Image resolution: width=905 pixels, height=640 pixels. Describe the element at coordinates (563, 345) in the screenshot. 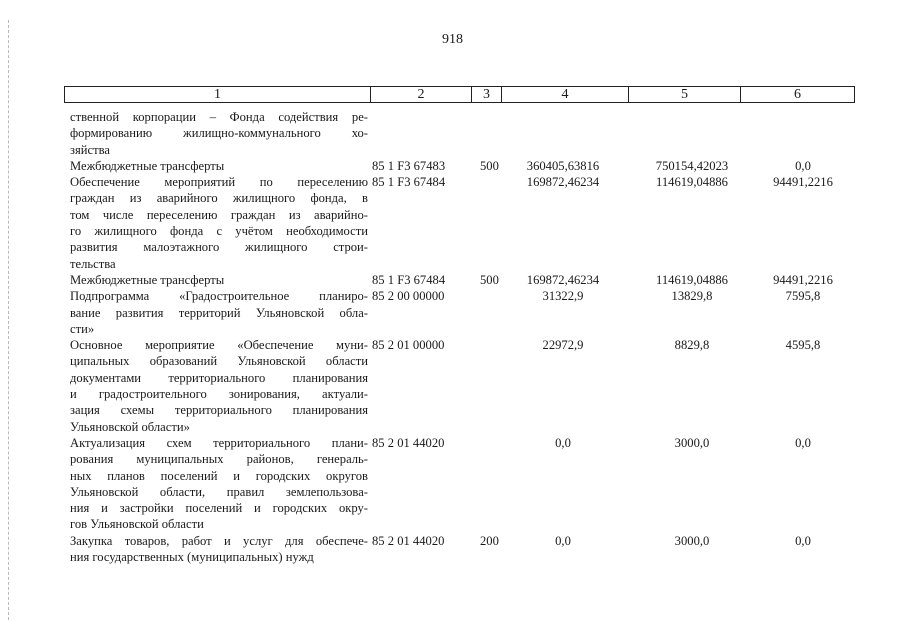

I see `row-value-4: 22972,9` at that location.